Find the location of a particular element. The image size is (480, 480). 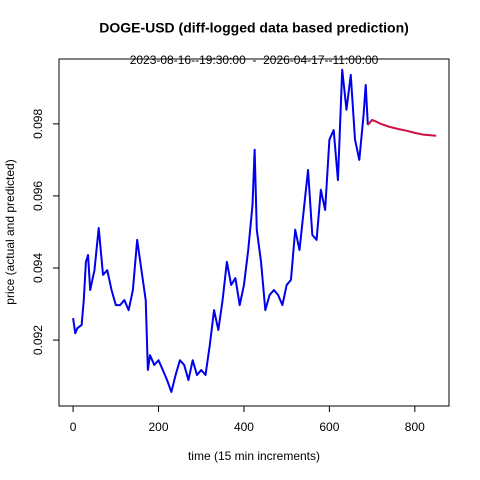

x-axis-label: time (15 min increments) is located at coordinates (254, 456).